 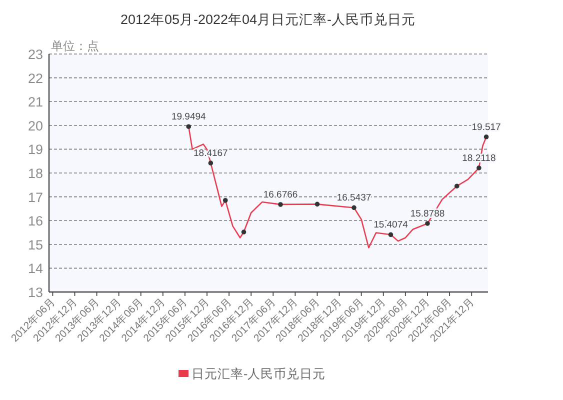 I want to click on chart-title: 2012年05月-2022年04月日元汇率-人民币兑日元, so click(x=268, y=19).